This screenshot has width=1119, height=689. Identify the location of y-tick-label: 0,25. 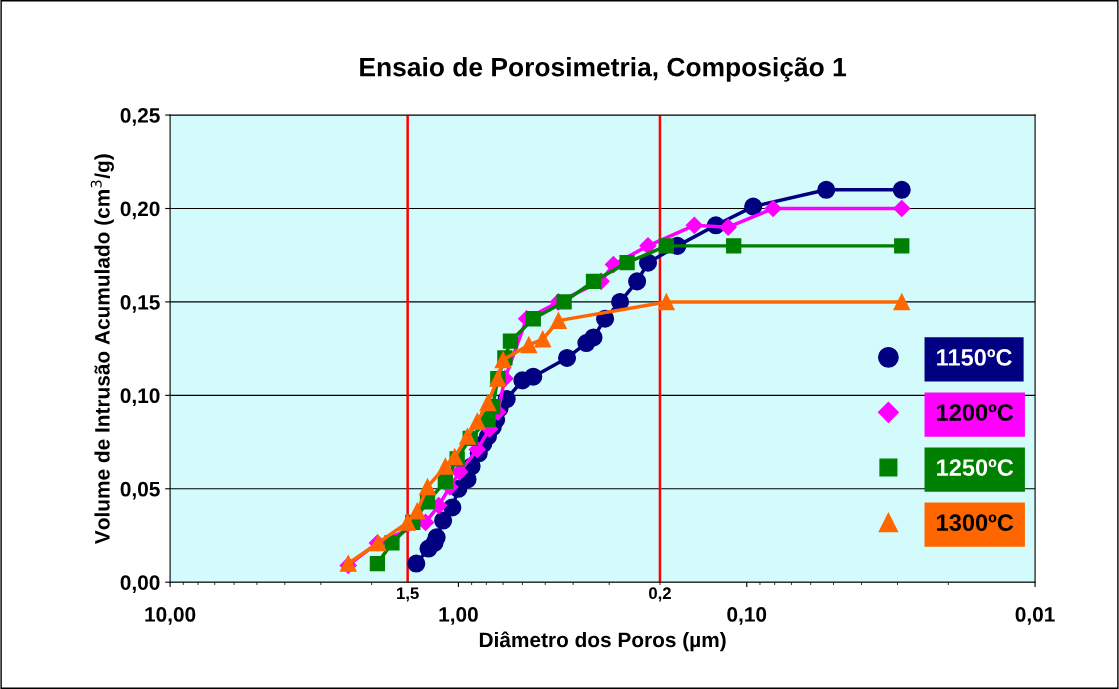
(140, 117).